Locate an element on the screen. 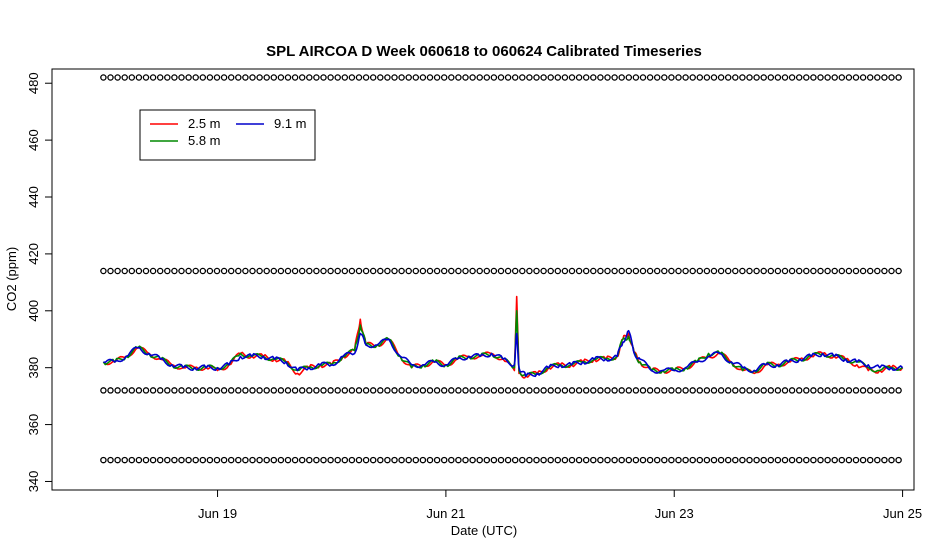 The image size is (936, 540). legend-label: 9.1 m is located at coordinates (290, 123).